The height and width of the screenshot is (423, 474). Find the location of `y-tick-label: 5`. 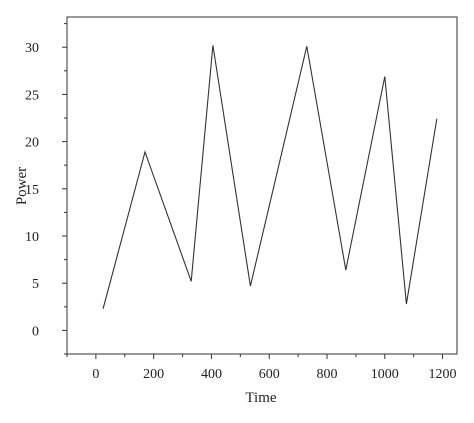

y-tick-label: 5 is located at coordinates (35, 284).